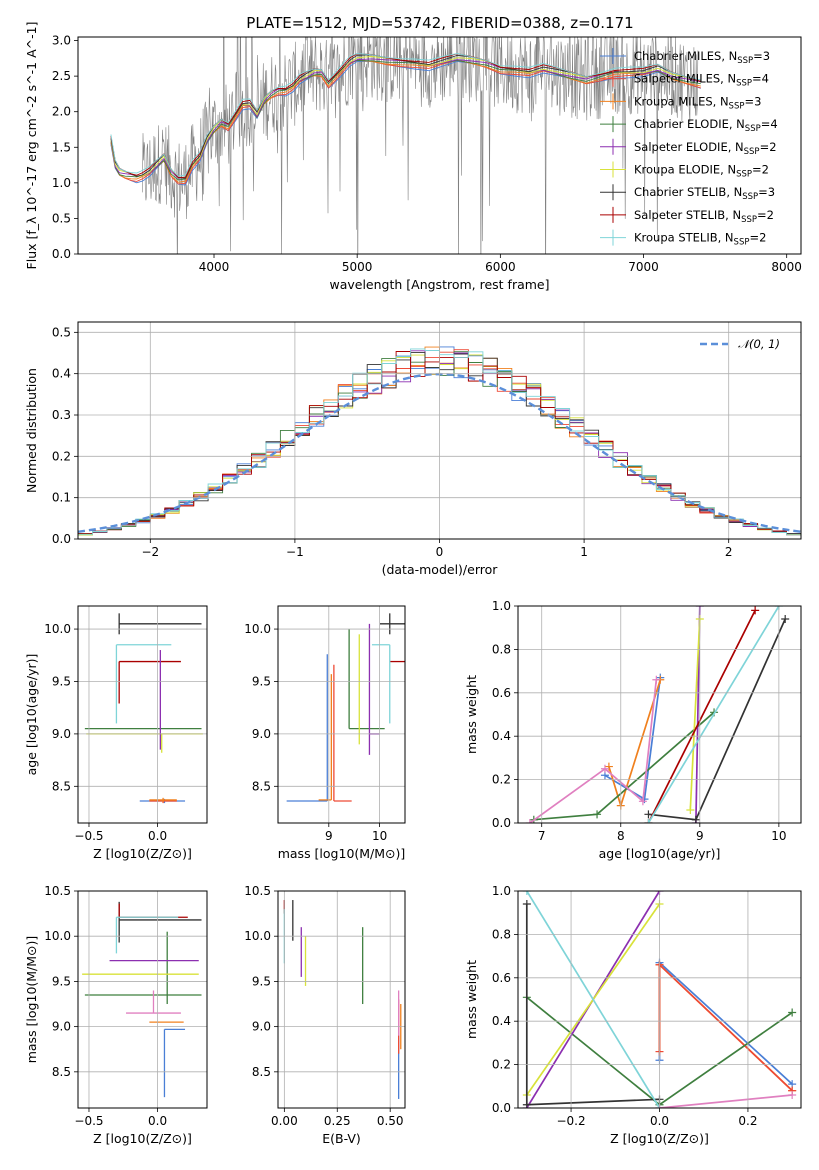 The height and width of the screenshot is (1170, 819). What do you see at coordinates (337, 1121) in the screenshot?
I see `x-tick-label: 0.25` at bounding box center [337, 1121].